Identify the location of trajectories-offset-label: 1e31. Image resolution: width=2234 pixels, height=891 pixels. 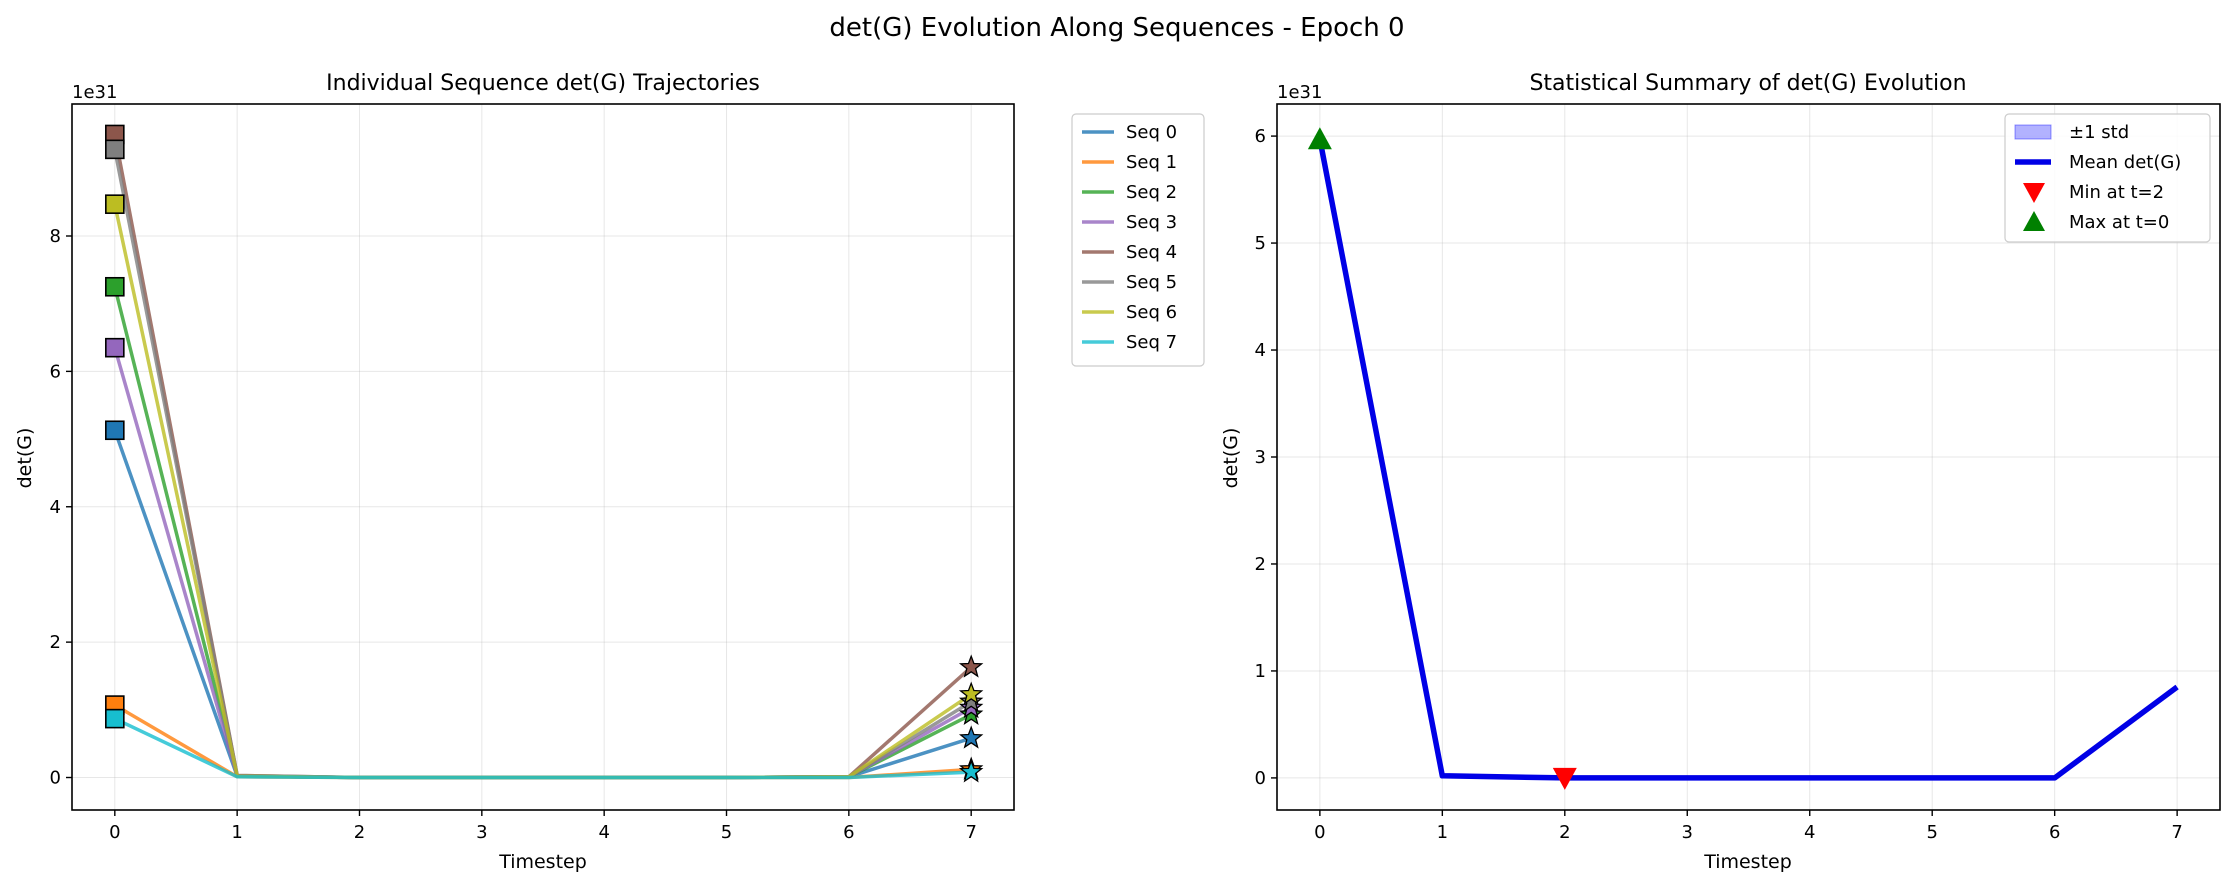
(94, 92).